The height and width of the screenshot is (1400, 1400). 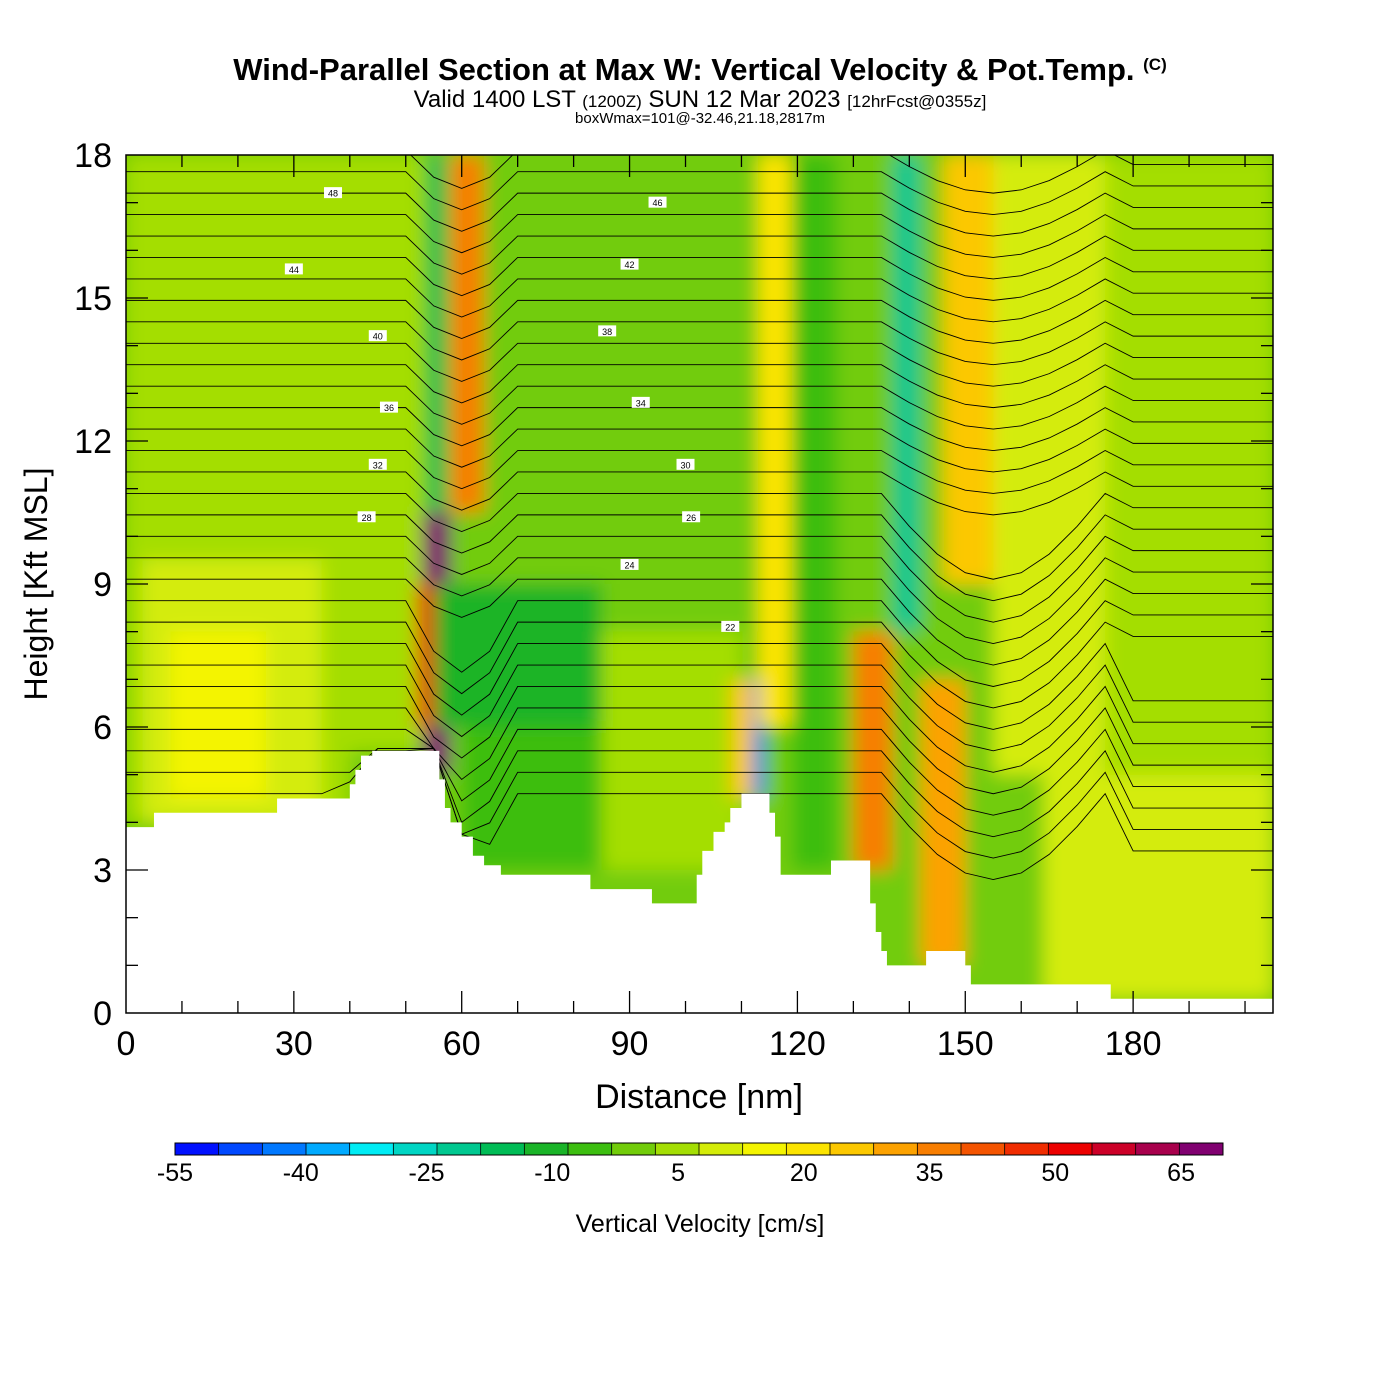 I want to click on theta-label-22: 22, so click(x=730, y=626).